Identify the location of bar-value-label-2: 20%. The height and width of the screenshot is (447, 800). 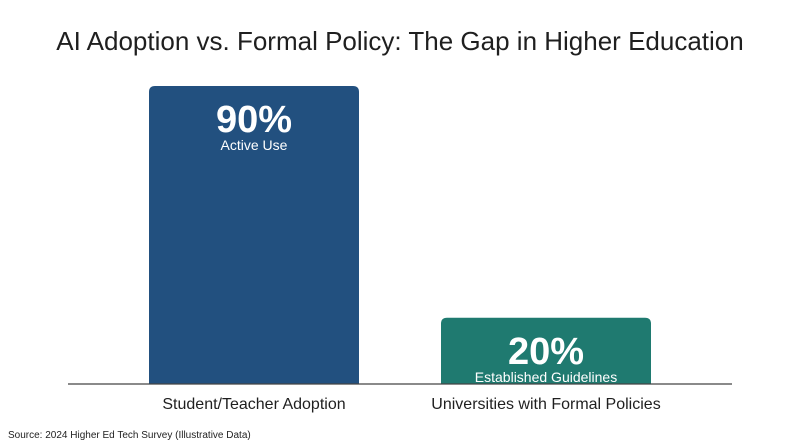
(546, 352).